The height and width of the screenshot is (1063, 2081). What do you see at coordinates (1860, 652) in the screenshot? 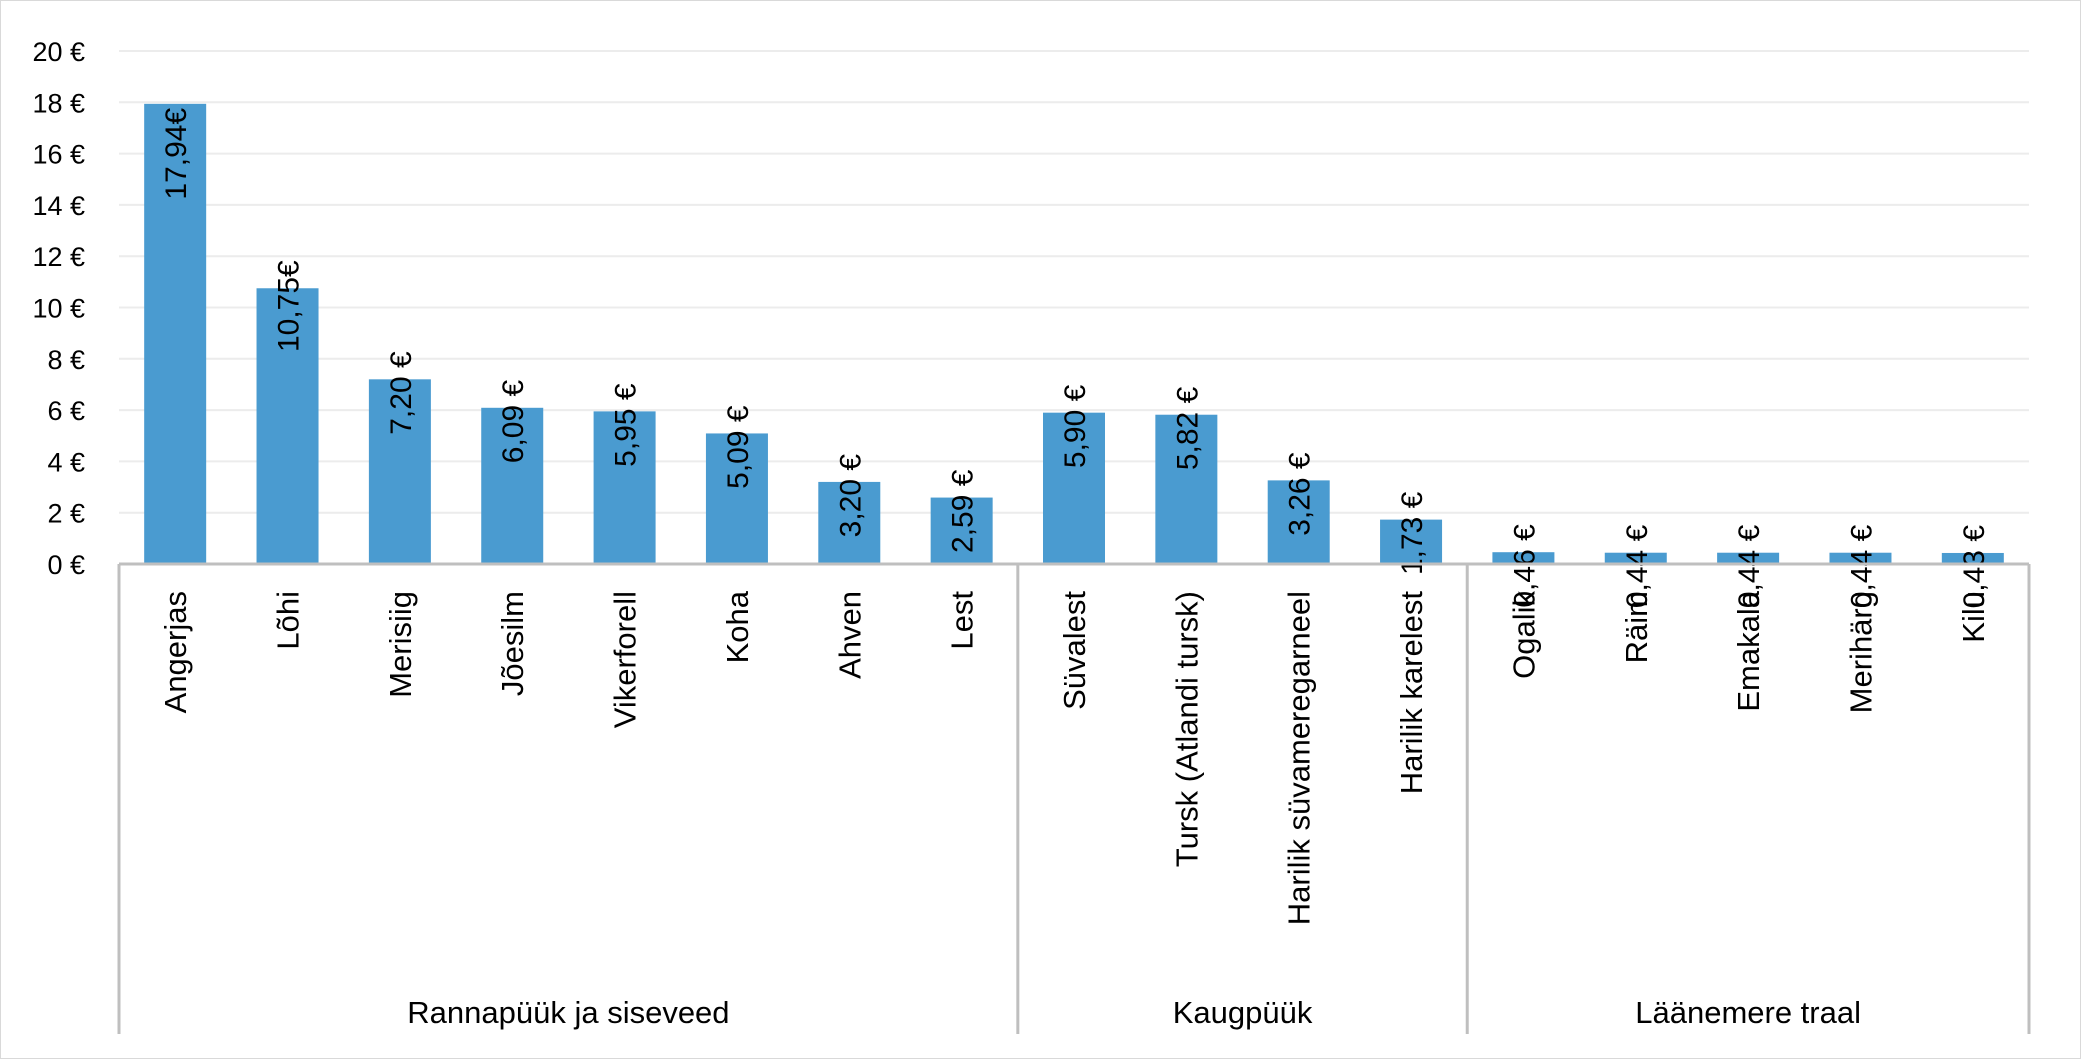
I see `category-label: Merihärg` at bounding box center [1860, 652].